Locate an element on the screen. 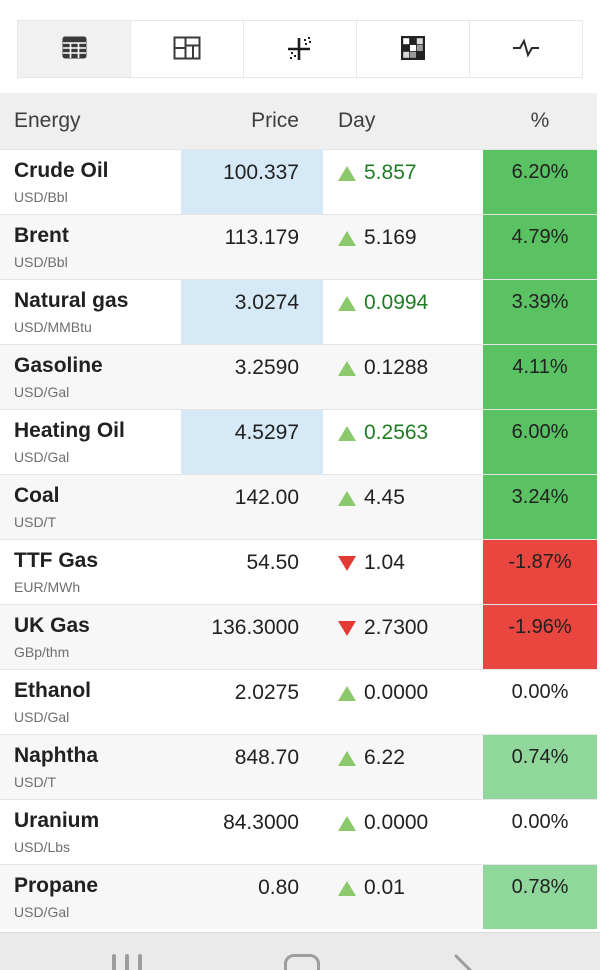 The image size is (600, 970). commodity-name: Brent is located at coordinates (41, 235).